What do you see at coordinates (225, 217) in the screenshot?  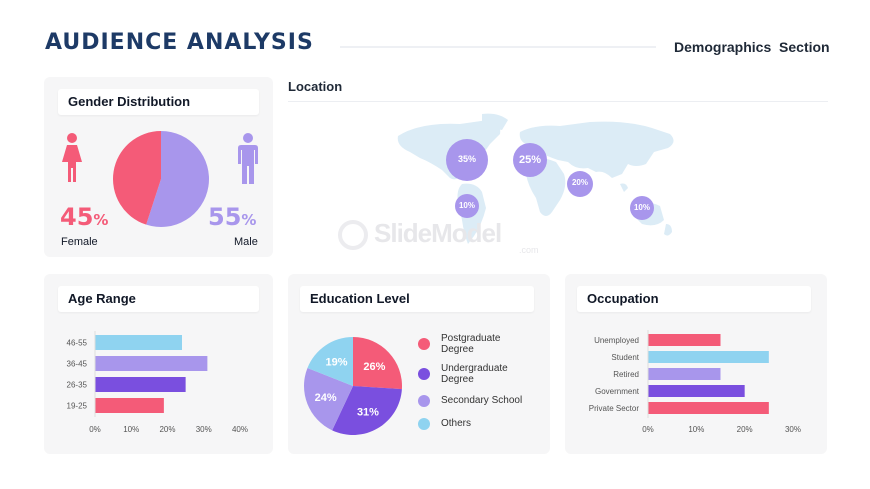 I see `male-pct-value: 55` at bounding box center [225, 217].